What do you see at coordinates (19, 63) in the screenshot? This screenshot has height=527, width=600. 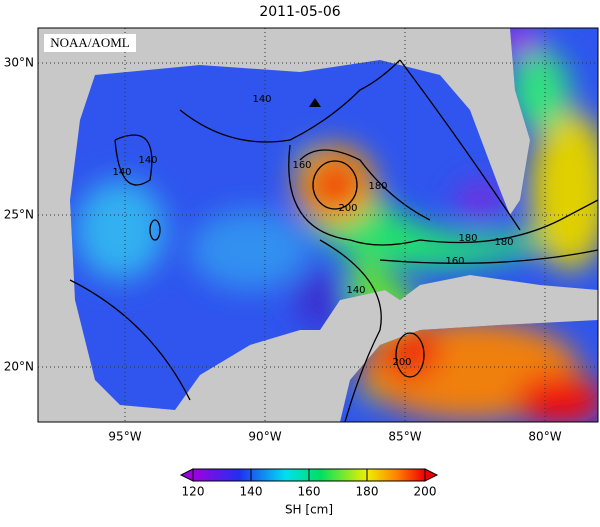 I see `lat-tick-label: 30°N` at bounding box center [19, 63].